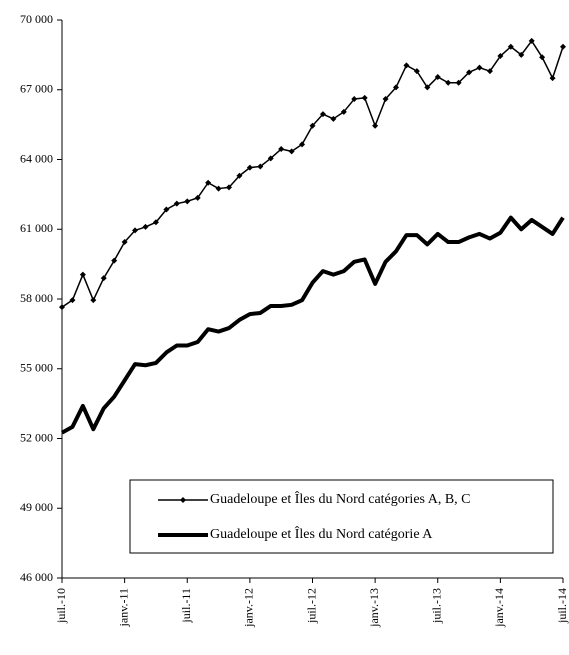 Image resolution: width=569 pixels, height=655 pixels. Describe the element at coordinates (61, 606) in the screenshot. I see `x-tick-label: juil.-10` at that location.